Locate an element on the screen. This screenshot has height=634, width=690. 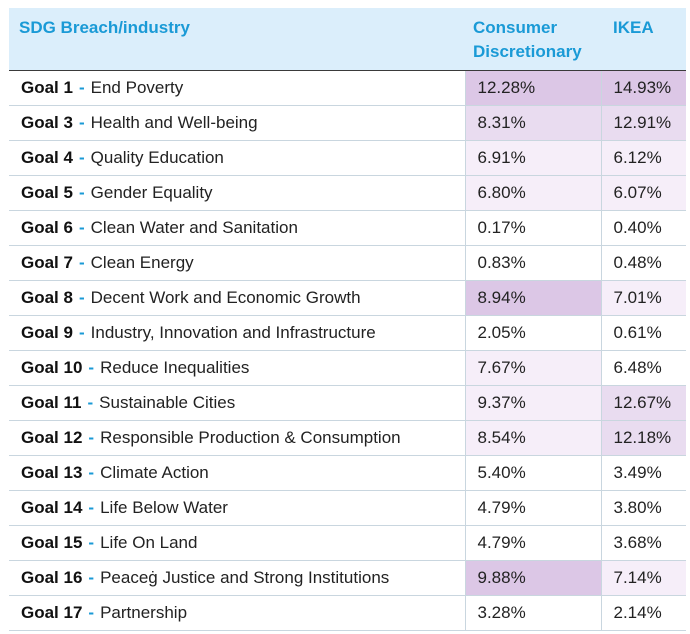
consumer-discretionary-value: 2.05% is located at coordinates (532, 333).